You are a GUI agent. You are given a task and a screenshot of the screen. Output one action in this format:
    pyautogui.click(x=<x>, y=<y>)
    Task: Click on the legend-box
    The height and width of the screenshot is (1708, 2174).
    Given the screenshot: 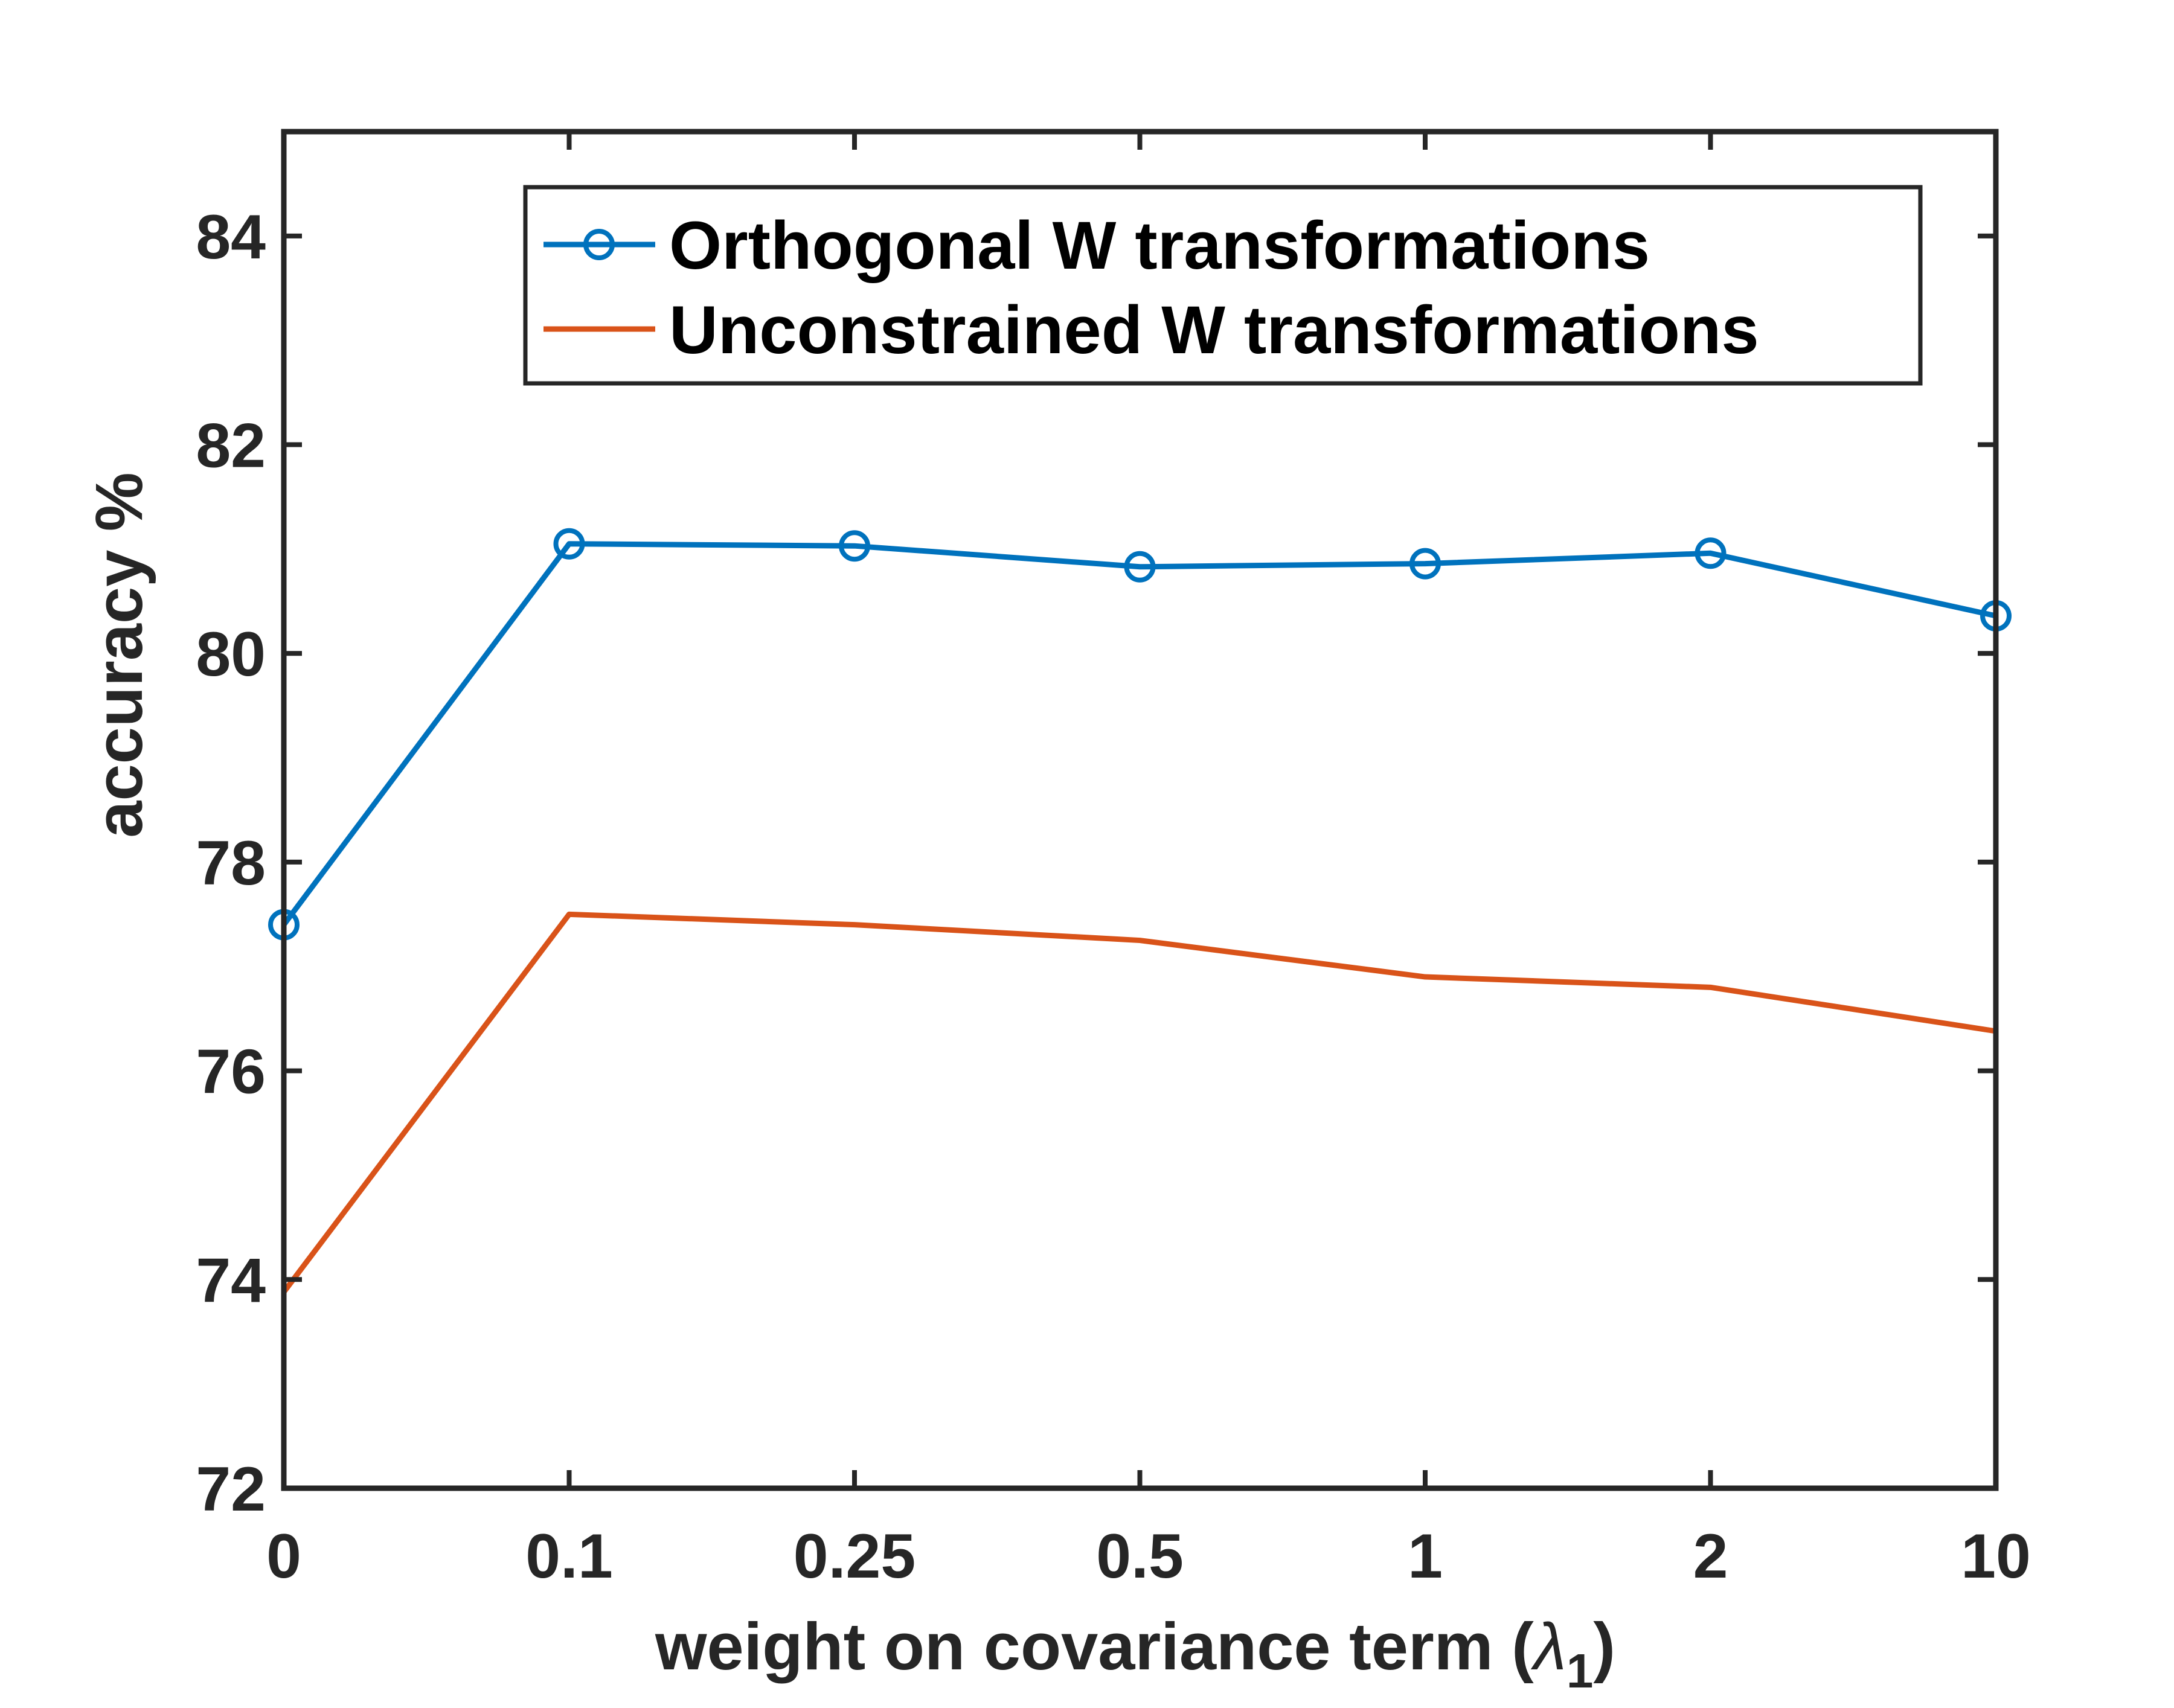 What is the action you would take?
    pyautogui.click(x=1223, y=285)
    